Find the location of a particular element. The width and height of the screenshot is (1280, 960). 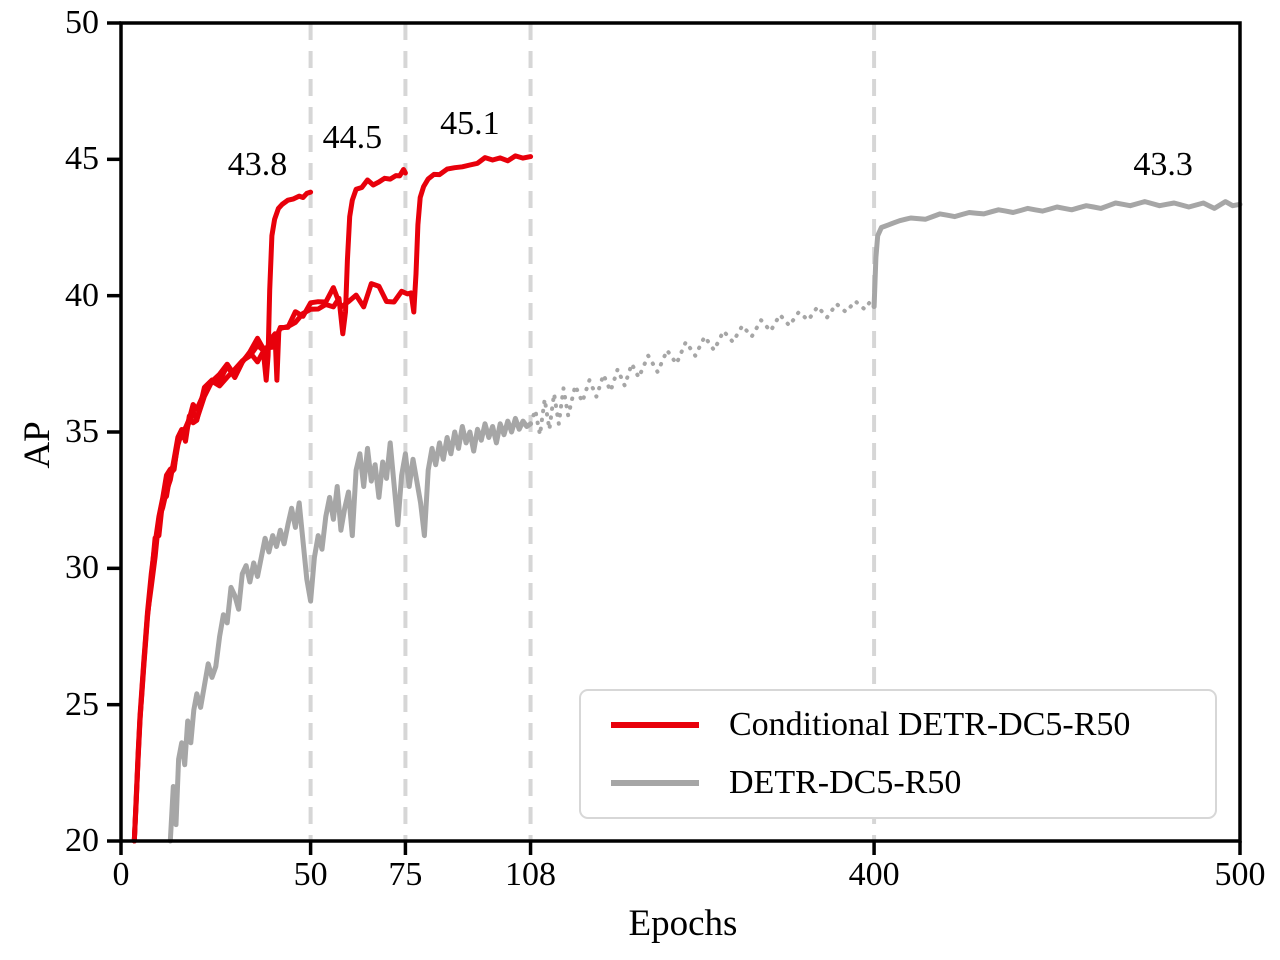

x-tick-label-500: 500 is located at coordinates (1240, 874).